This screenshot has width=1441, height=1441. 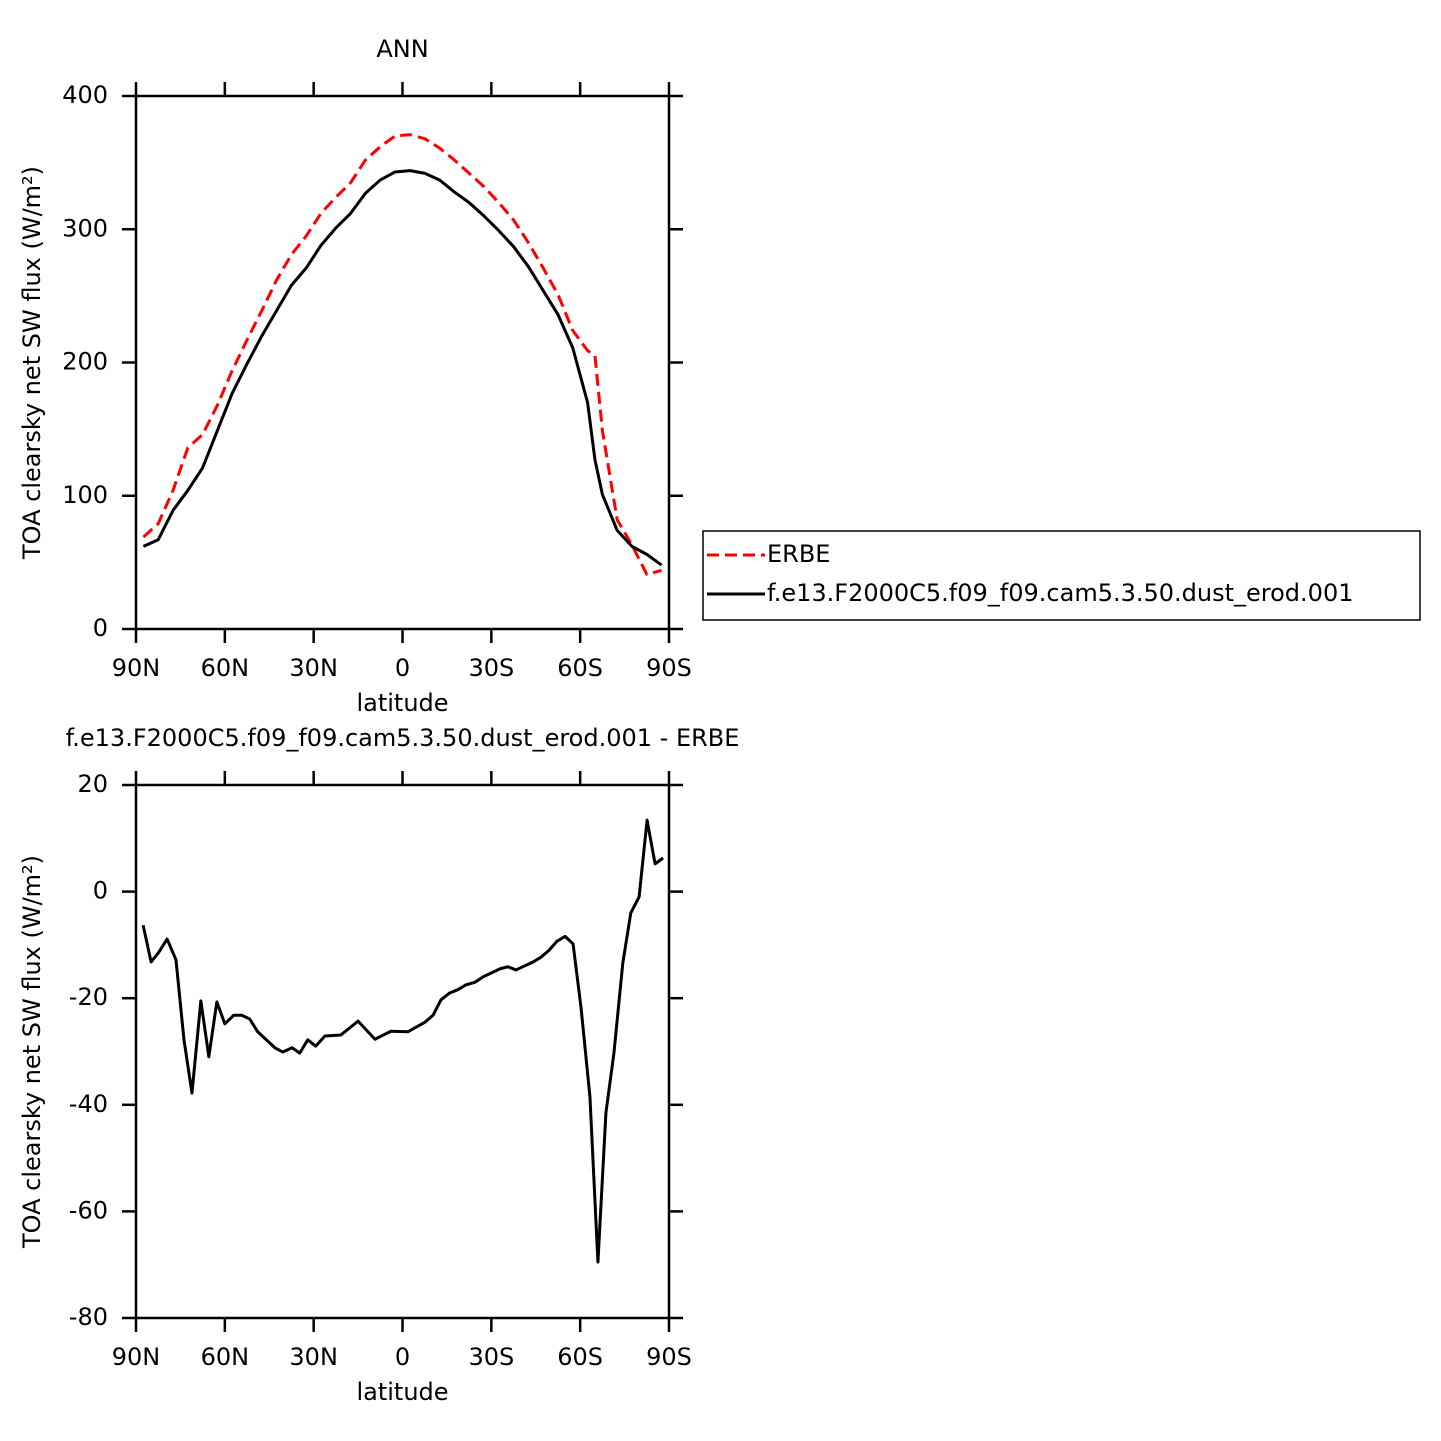 What do you see at coordinates (85, 495) in the screenshot?
I see `y-tick-label: 100` at bounding box center [85, 495].